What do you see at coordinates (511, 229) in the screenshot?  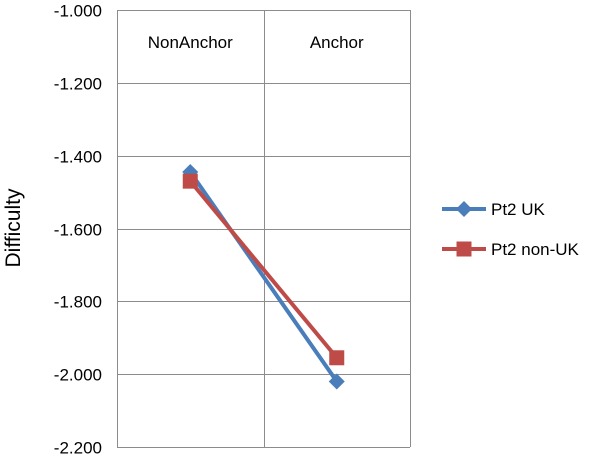 I see `legend: Pt2 UK Pt2 non-UK` at bounding box center [511, 229].